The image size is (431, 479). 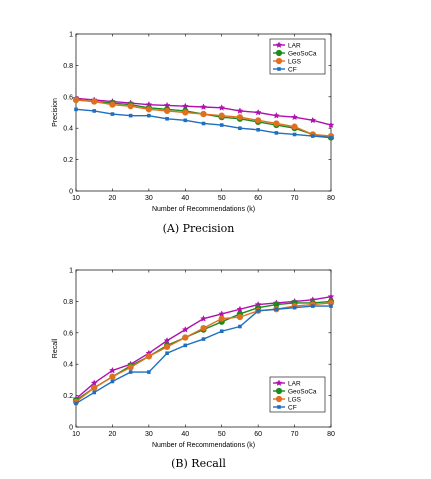 What do you see at coordinates (198, 463) in the screenshot?
I see `figure-caption: (B) Recall` at bounding box center [198, 463].